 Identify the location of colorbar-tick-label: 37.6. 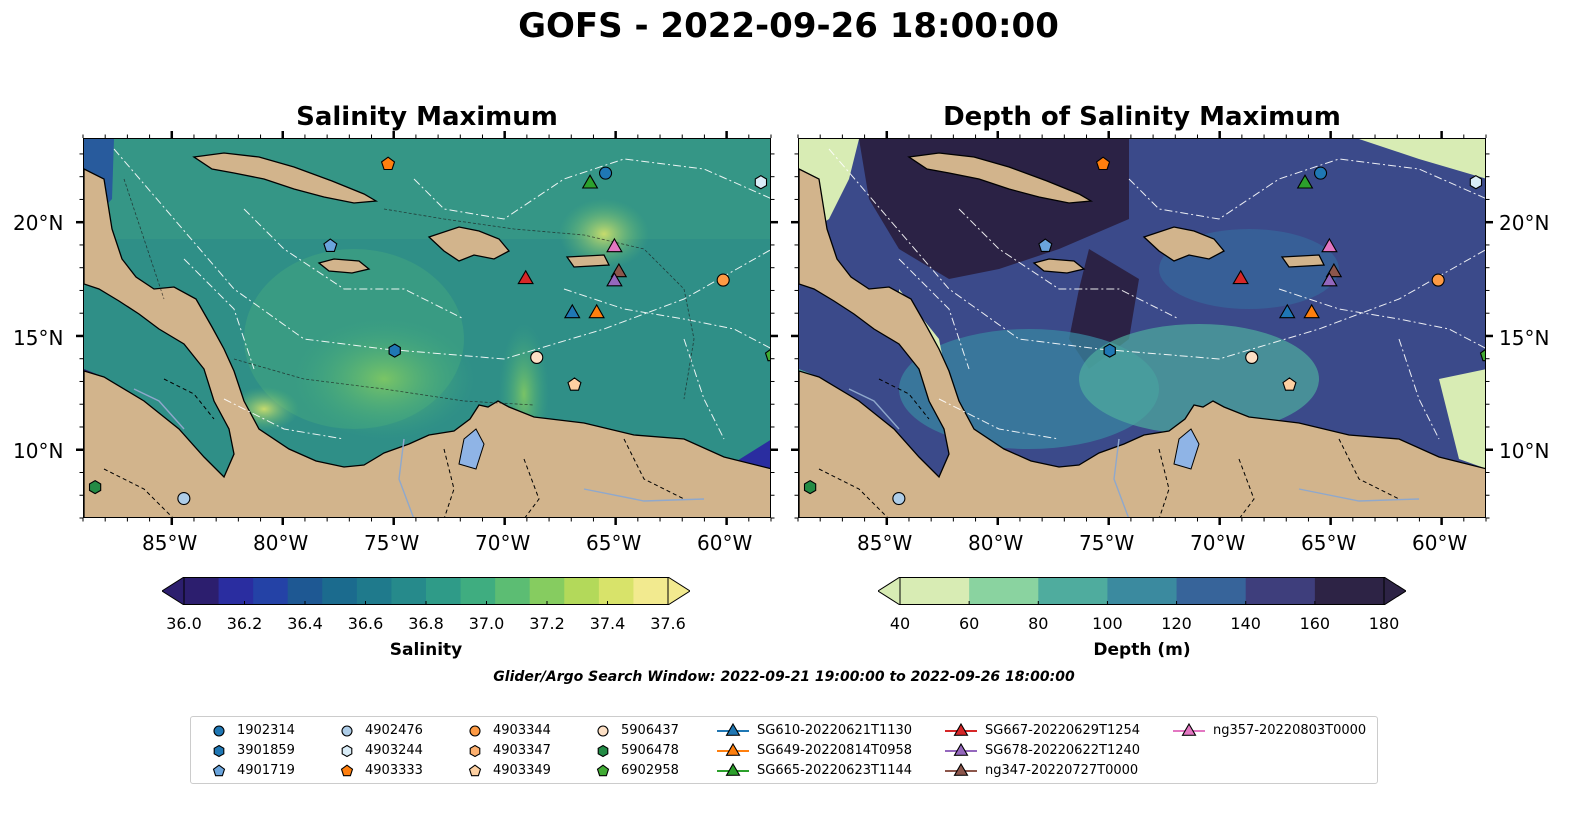
(668, 623).